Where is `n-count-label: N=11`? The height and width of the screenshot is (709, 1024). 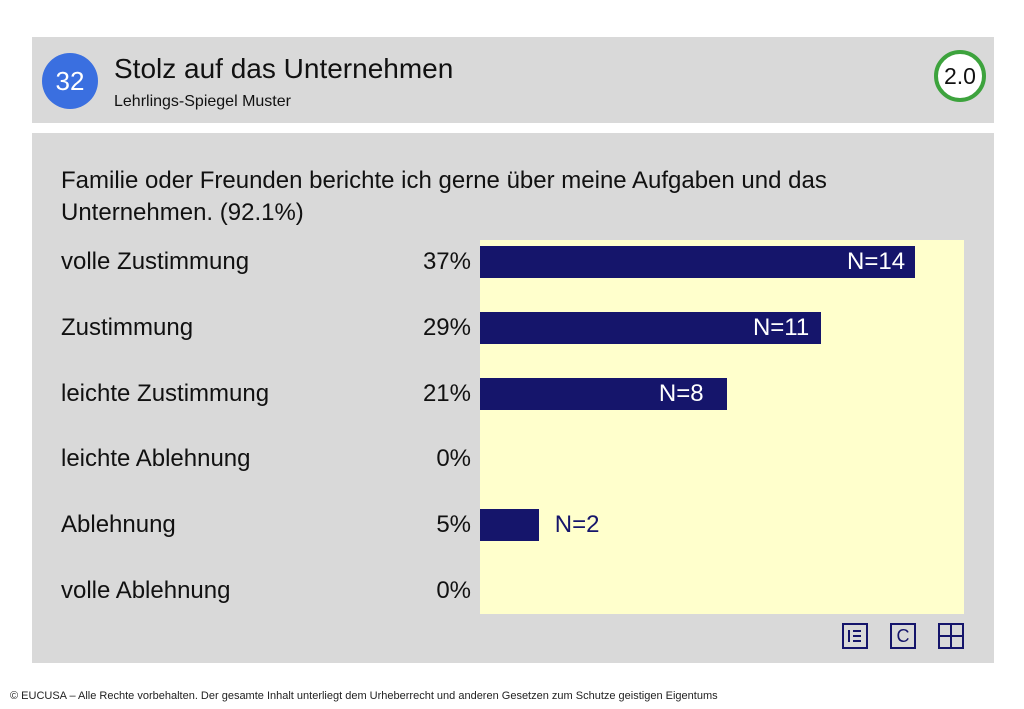 n-count-label: N=11 is located at coordinates (781, 327).